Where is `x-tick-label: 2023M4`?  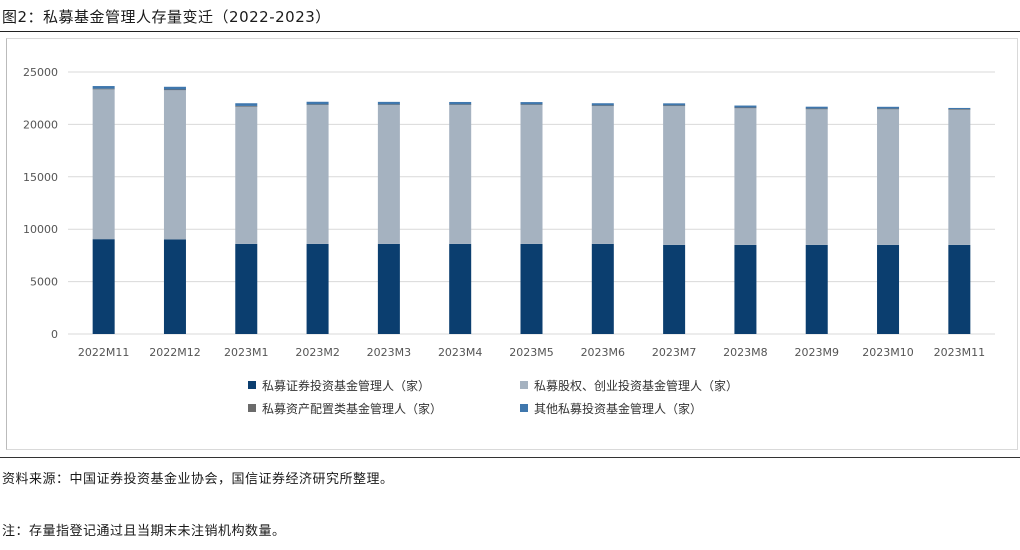
x-tick-label: 2023M4 is located at coordinates (460, 352).